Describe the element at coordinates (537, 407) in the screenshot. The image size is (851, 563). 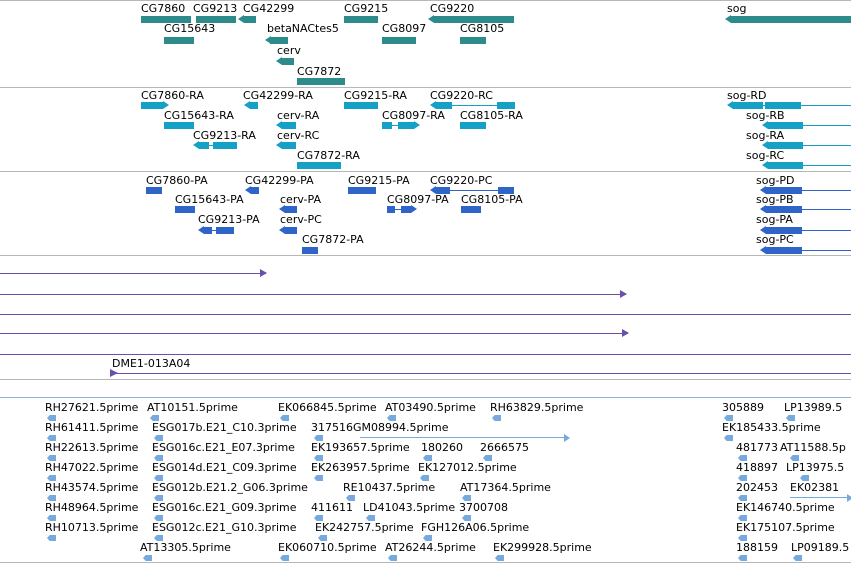
I see `est-label: RH63829.5prime` at that location.